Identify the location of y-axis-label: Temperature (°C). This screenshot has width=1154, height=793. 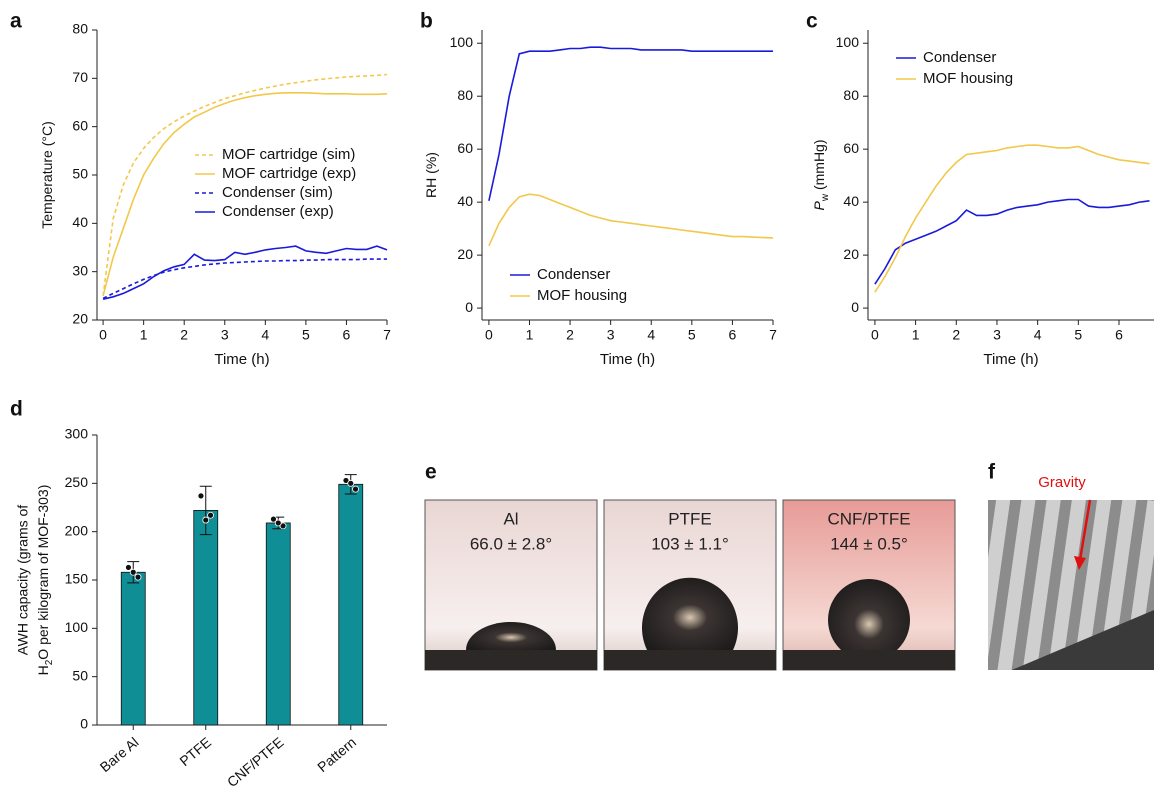
(47, 175).